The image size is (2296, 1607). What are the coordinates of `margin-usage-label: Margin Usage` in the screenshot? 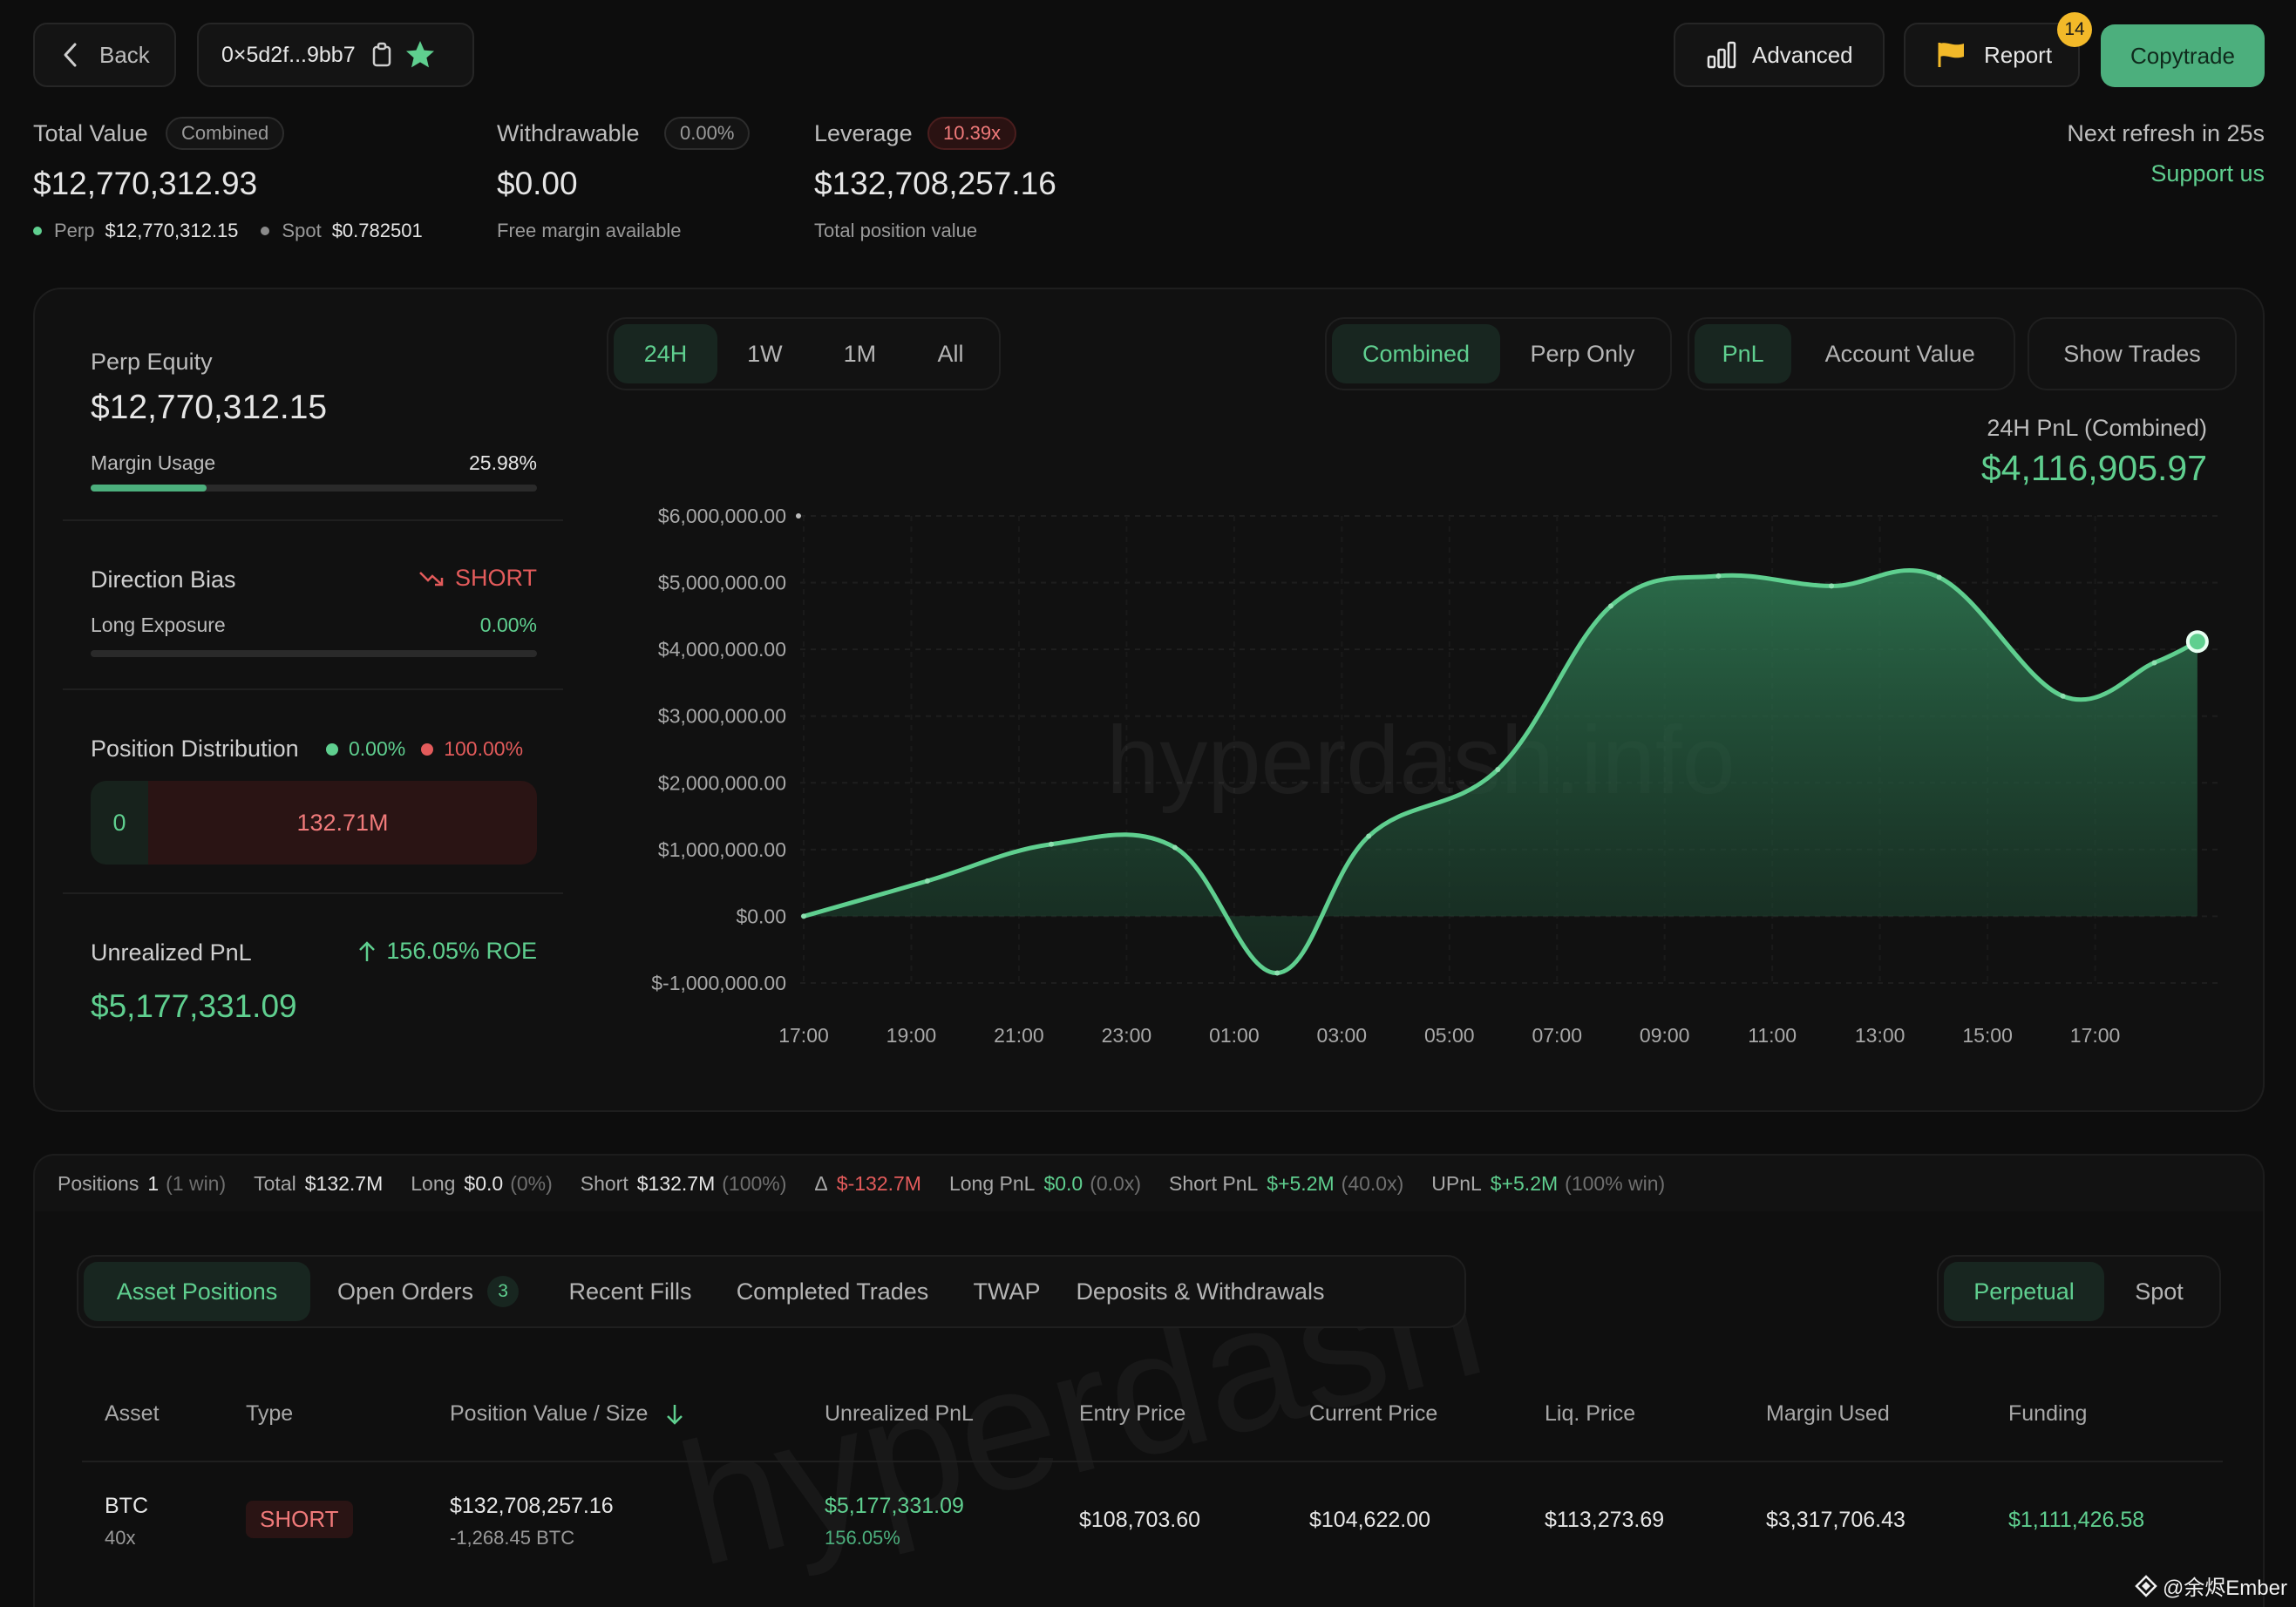 It's located at (153, 462).